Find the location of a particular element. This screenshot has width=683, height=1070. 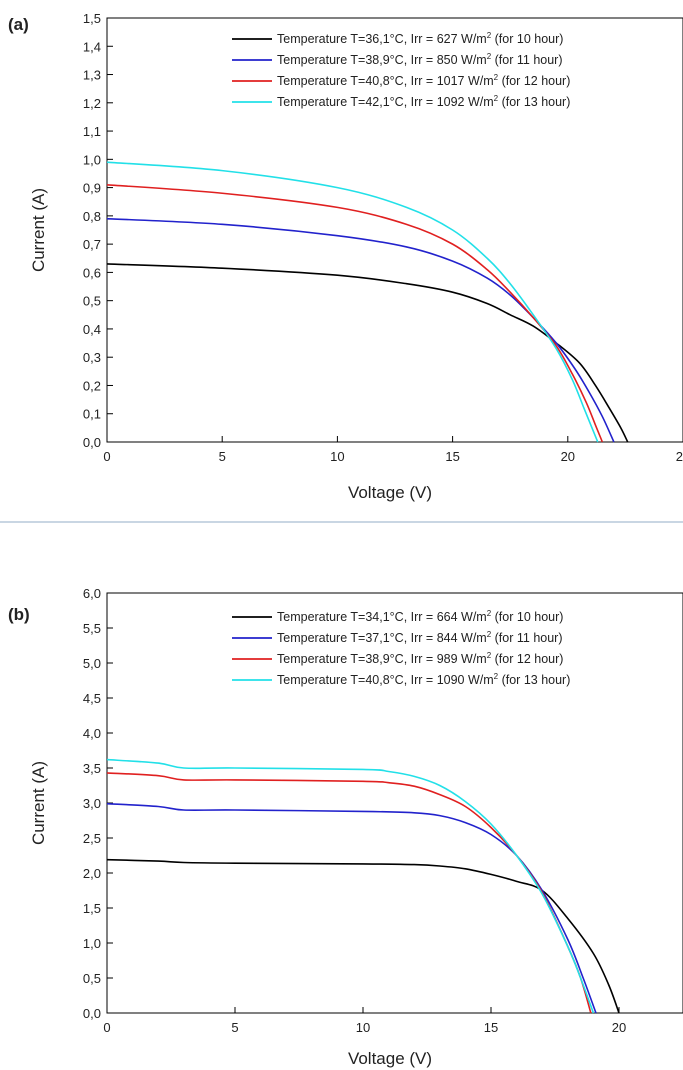

panel-label: (a) is located at coordinates (18, 24).